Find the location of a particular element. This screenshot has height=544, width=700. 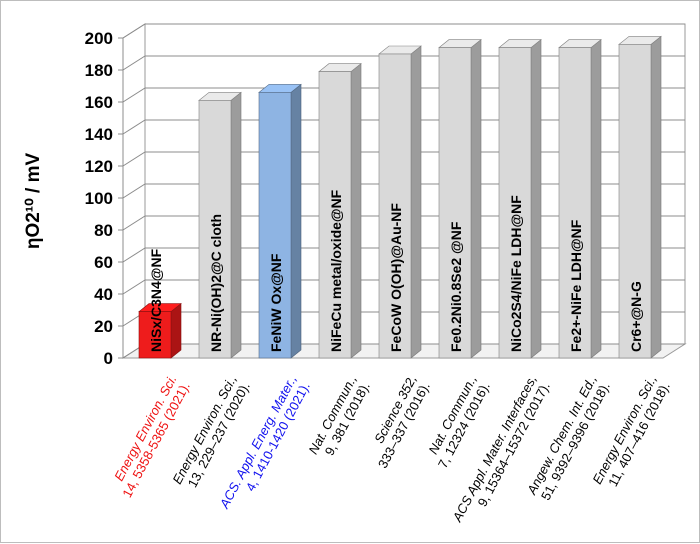

y-tick-label: 100 is located at coordinates (99, 198).